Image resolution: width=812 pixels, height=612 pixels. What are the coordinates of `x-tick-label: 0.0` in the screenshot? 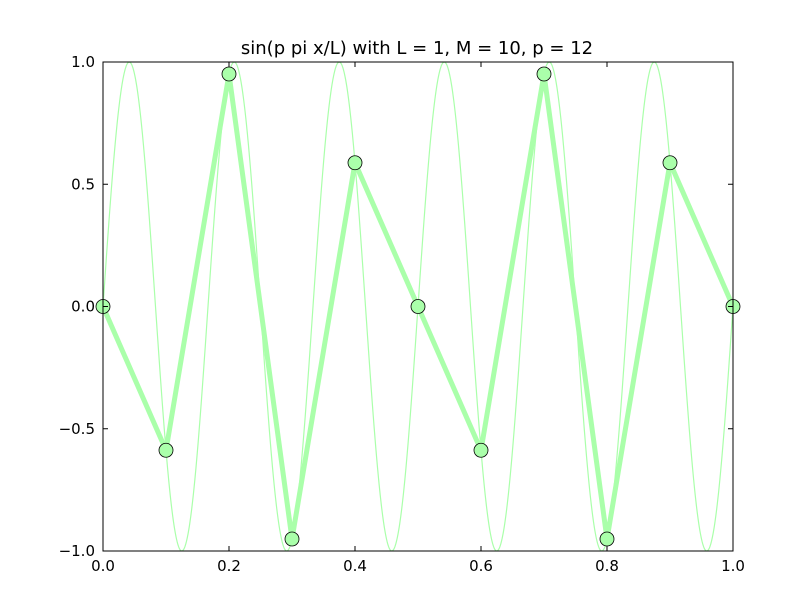 It's located at (103, 566).